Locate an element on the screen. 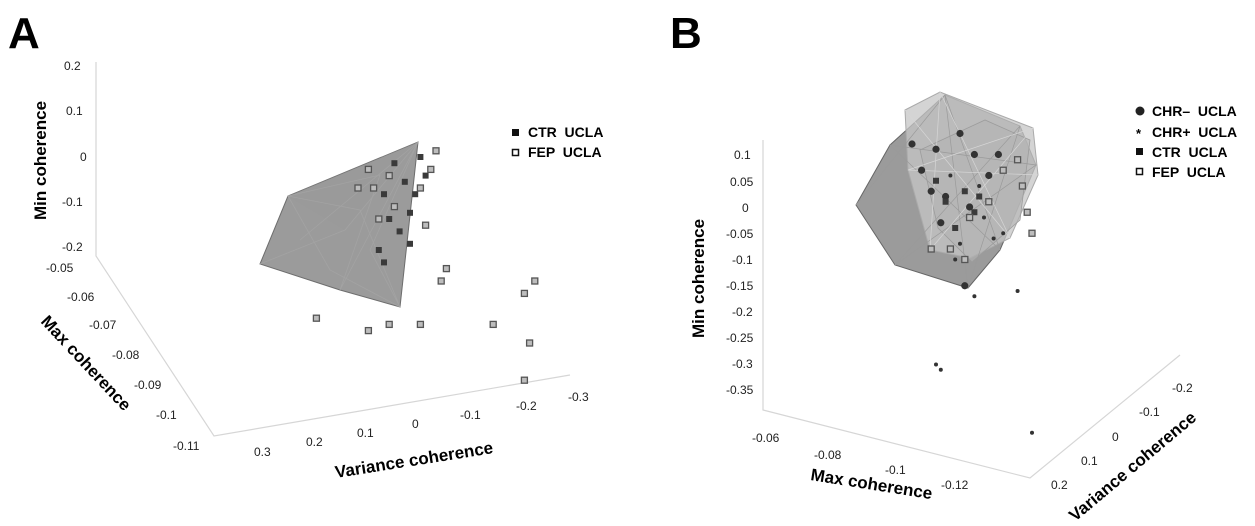 The width and height of the screenshot is (1255, 526). panel-a-y-tick: -0.08 is located at coordinates (126, 355).